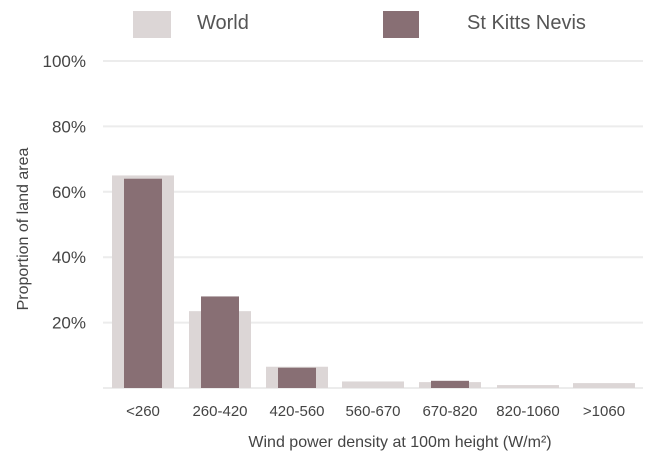 The width and height of the screenshot is (646, 459). I want to click on x-category-label: 260-420, so click(219, 411).